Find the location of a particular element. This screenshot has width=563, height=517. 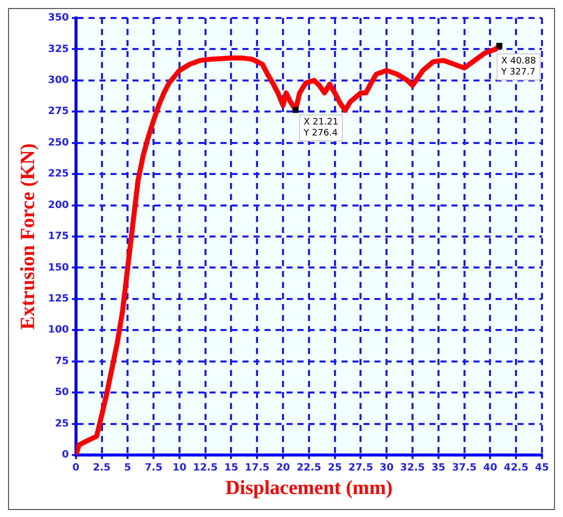

x-tick-label: 32.5 is located at coordinates (412, 468).